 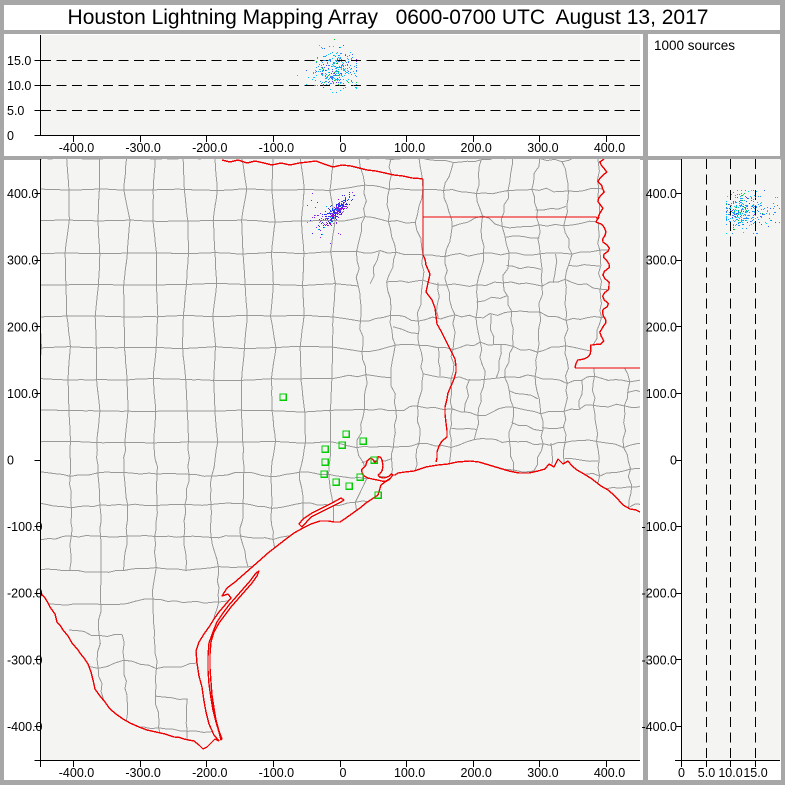 I want to click on svg-text: 1000 sources, so click(x=694, y=45).